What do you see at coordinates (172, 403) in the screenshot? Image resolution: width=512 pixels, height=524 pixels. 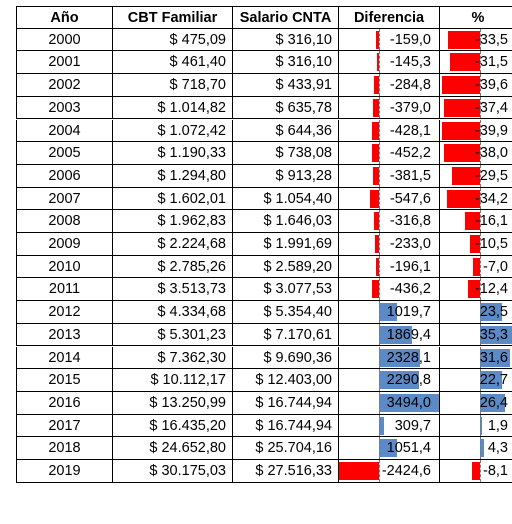 I see `cbt-cell: $ 13.250,99` at bounding box center [172, 403].